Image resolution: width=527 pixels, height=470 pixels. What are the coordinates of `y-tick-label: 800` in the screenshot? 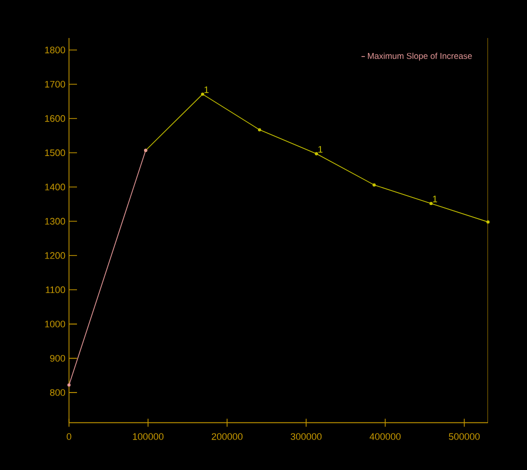 It's located at (58, 392).